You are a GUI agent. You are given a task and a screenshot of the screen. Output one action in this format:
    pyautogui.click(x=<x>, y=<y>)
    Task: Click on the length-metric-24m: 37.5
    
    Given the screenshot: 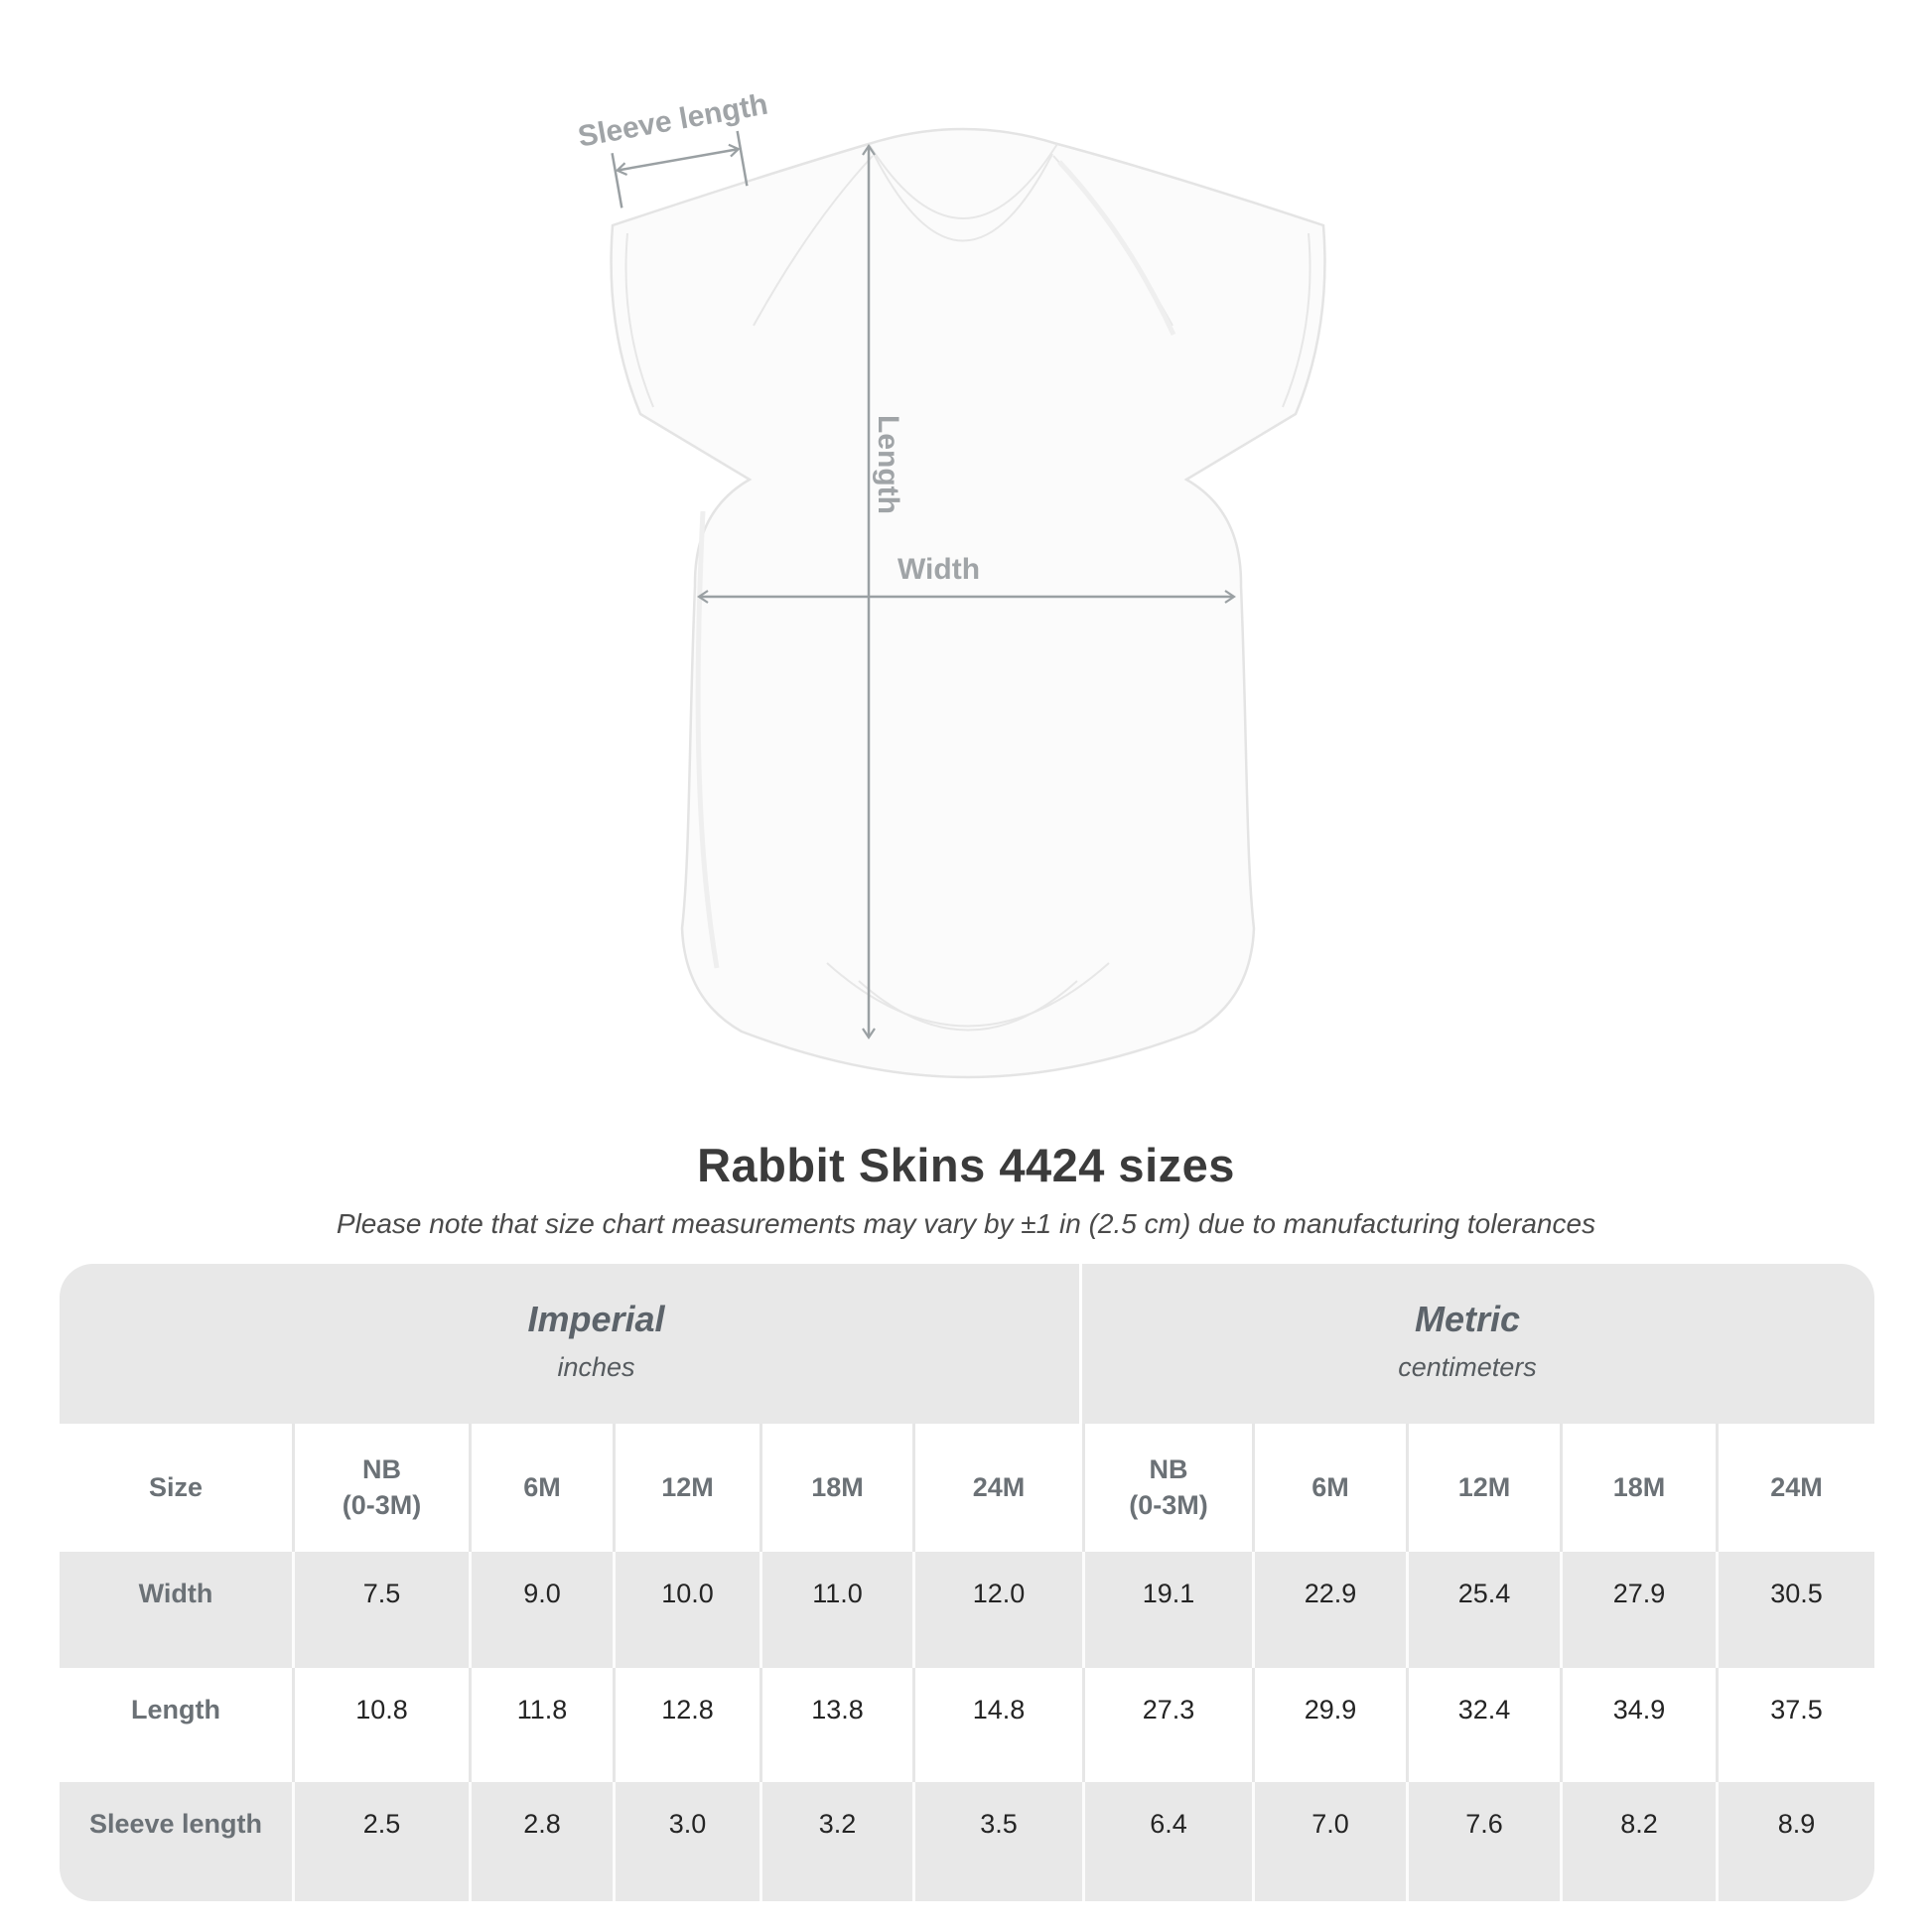 What is the action you would take?
    pyautogui.click(x=1795, y=1725)
    